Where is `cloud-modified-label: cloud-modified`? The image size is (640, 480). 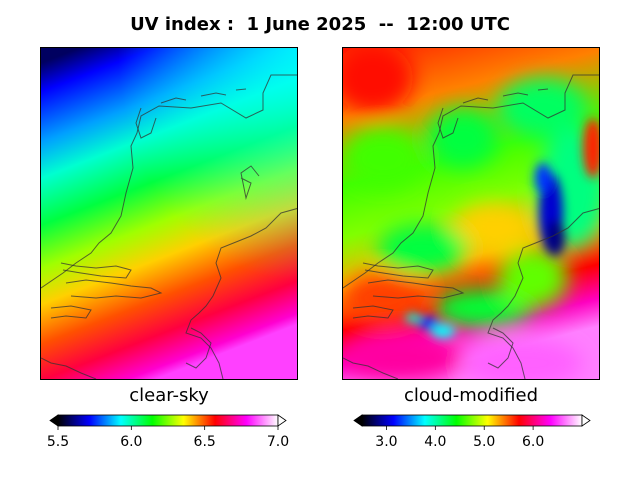 cloud-modified-label: cloud-modified is located at coordinates (471, 395).